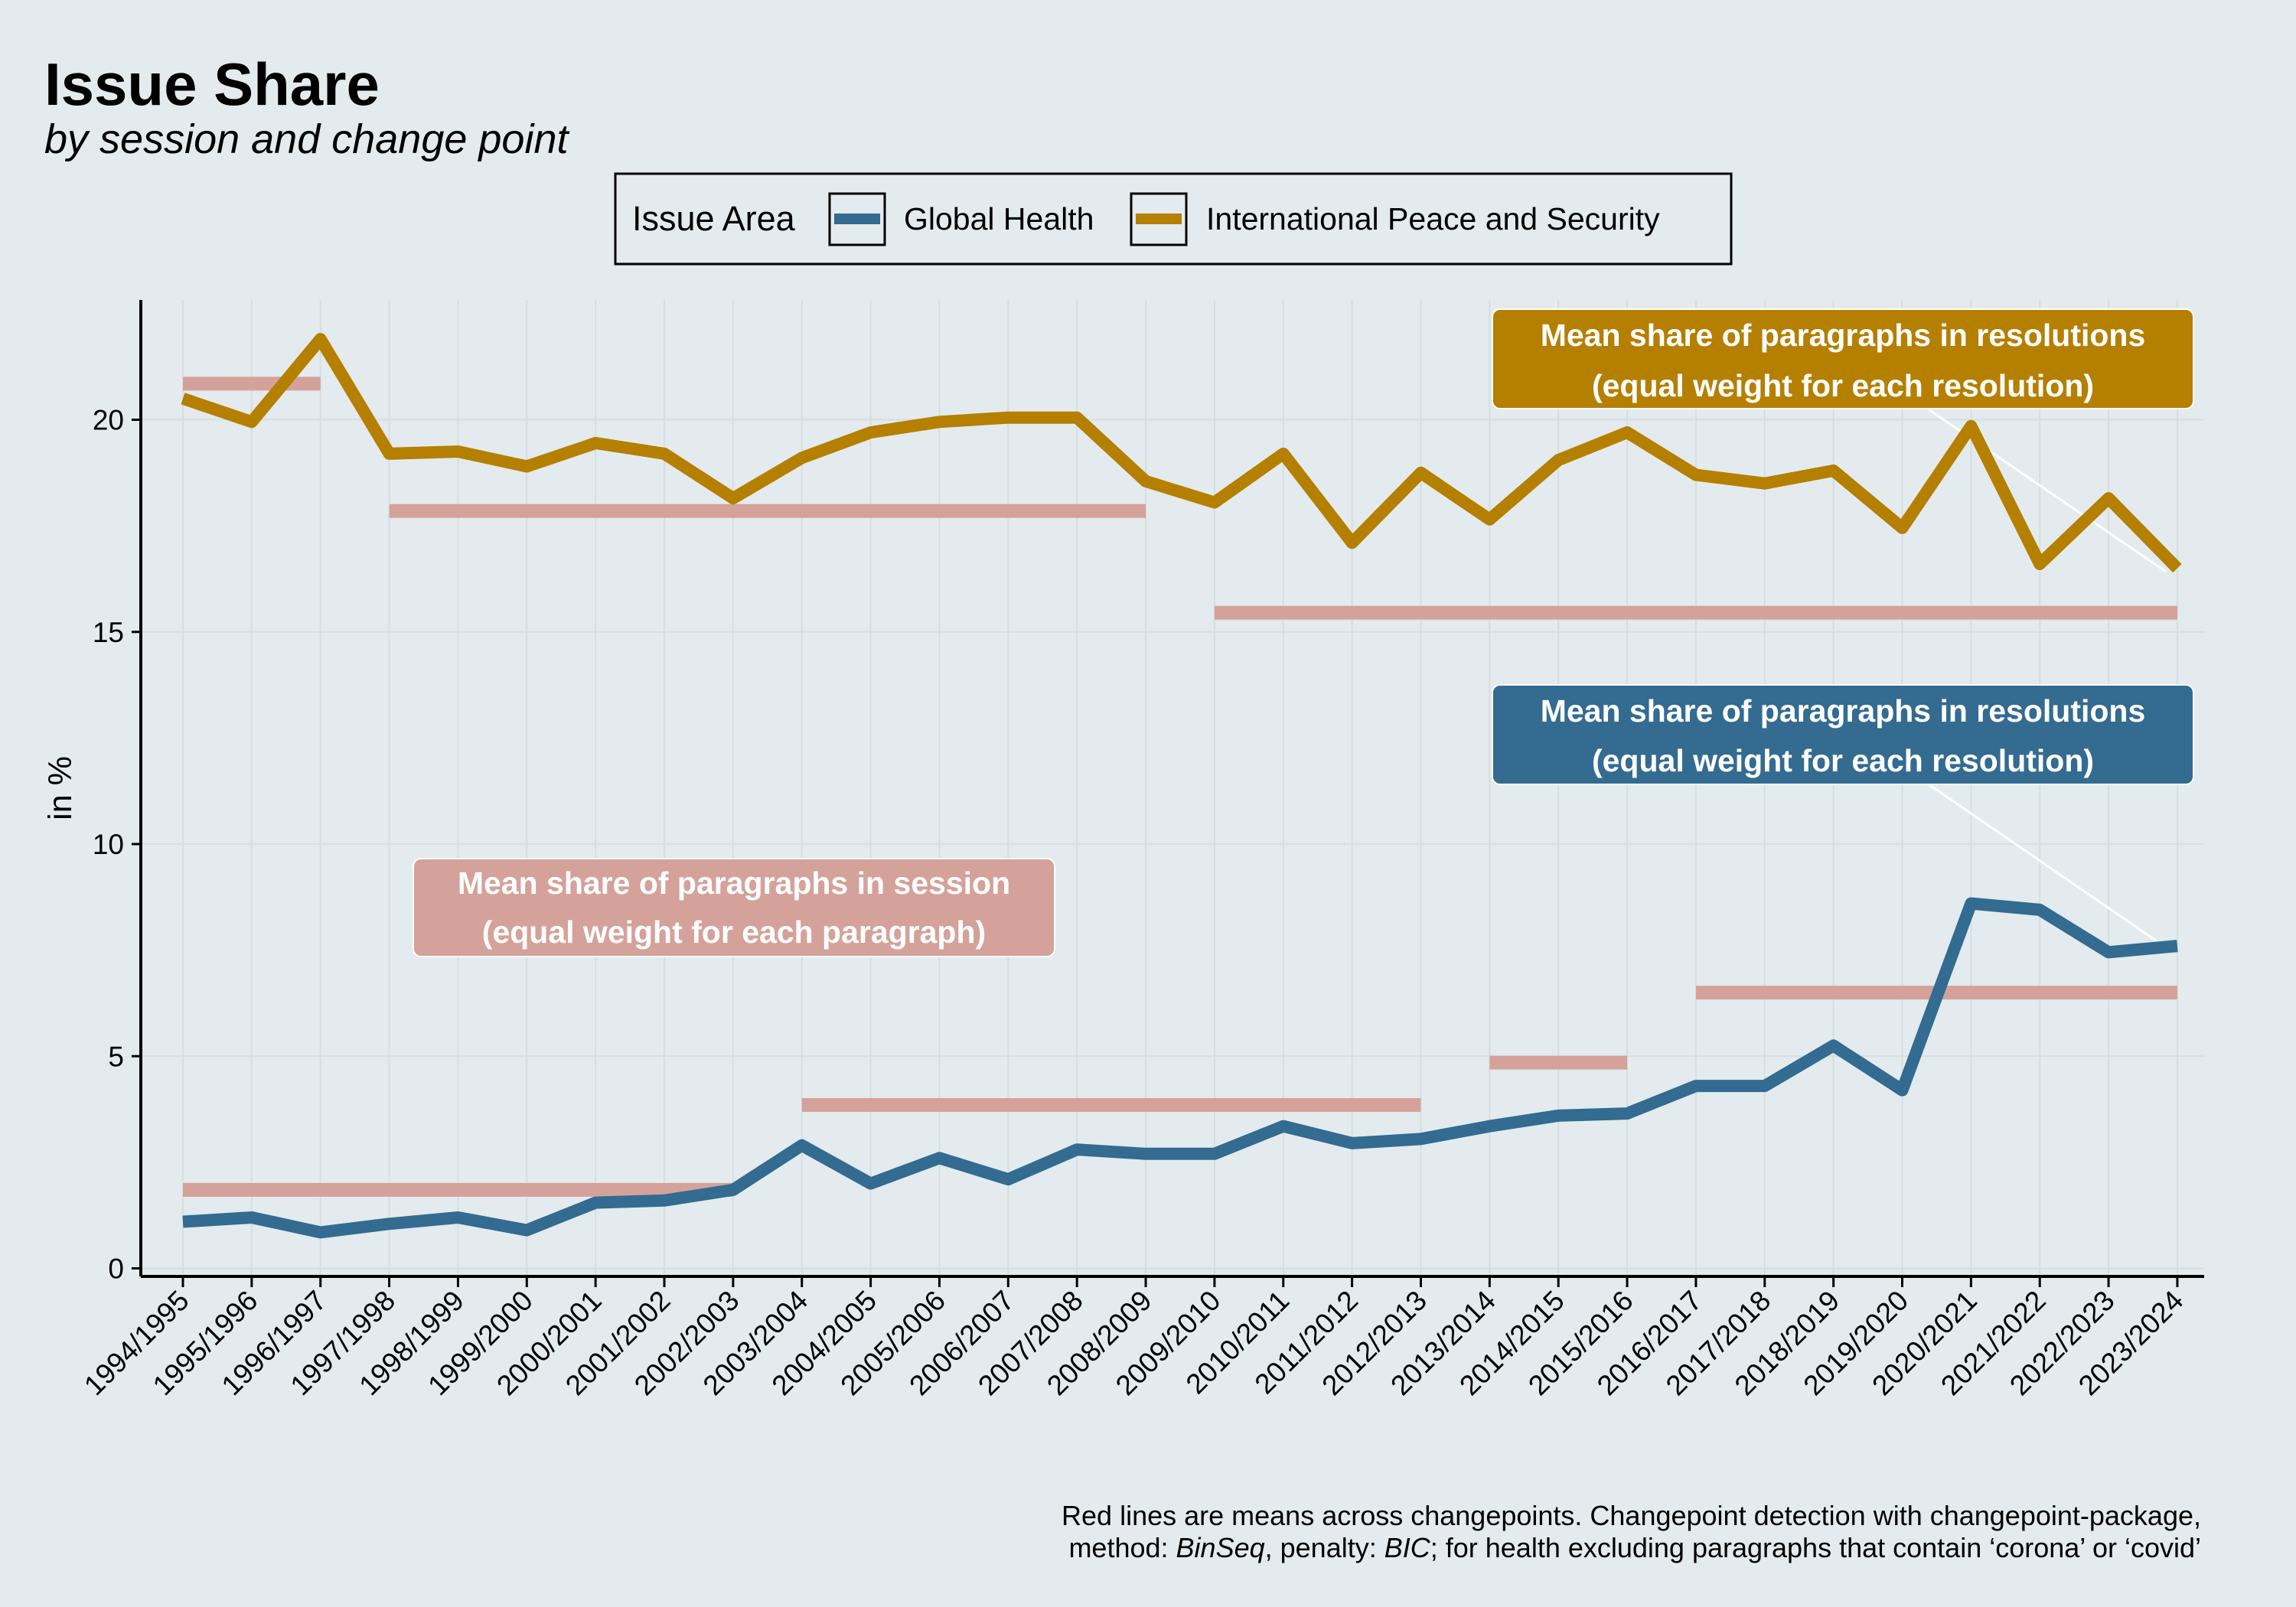  Describe the element at coordinates (1407, 1547) in the screenshot. I see `caption-penalty: BIC` at that location.